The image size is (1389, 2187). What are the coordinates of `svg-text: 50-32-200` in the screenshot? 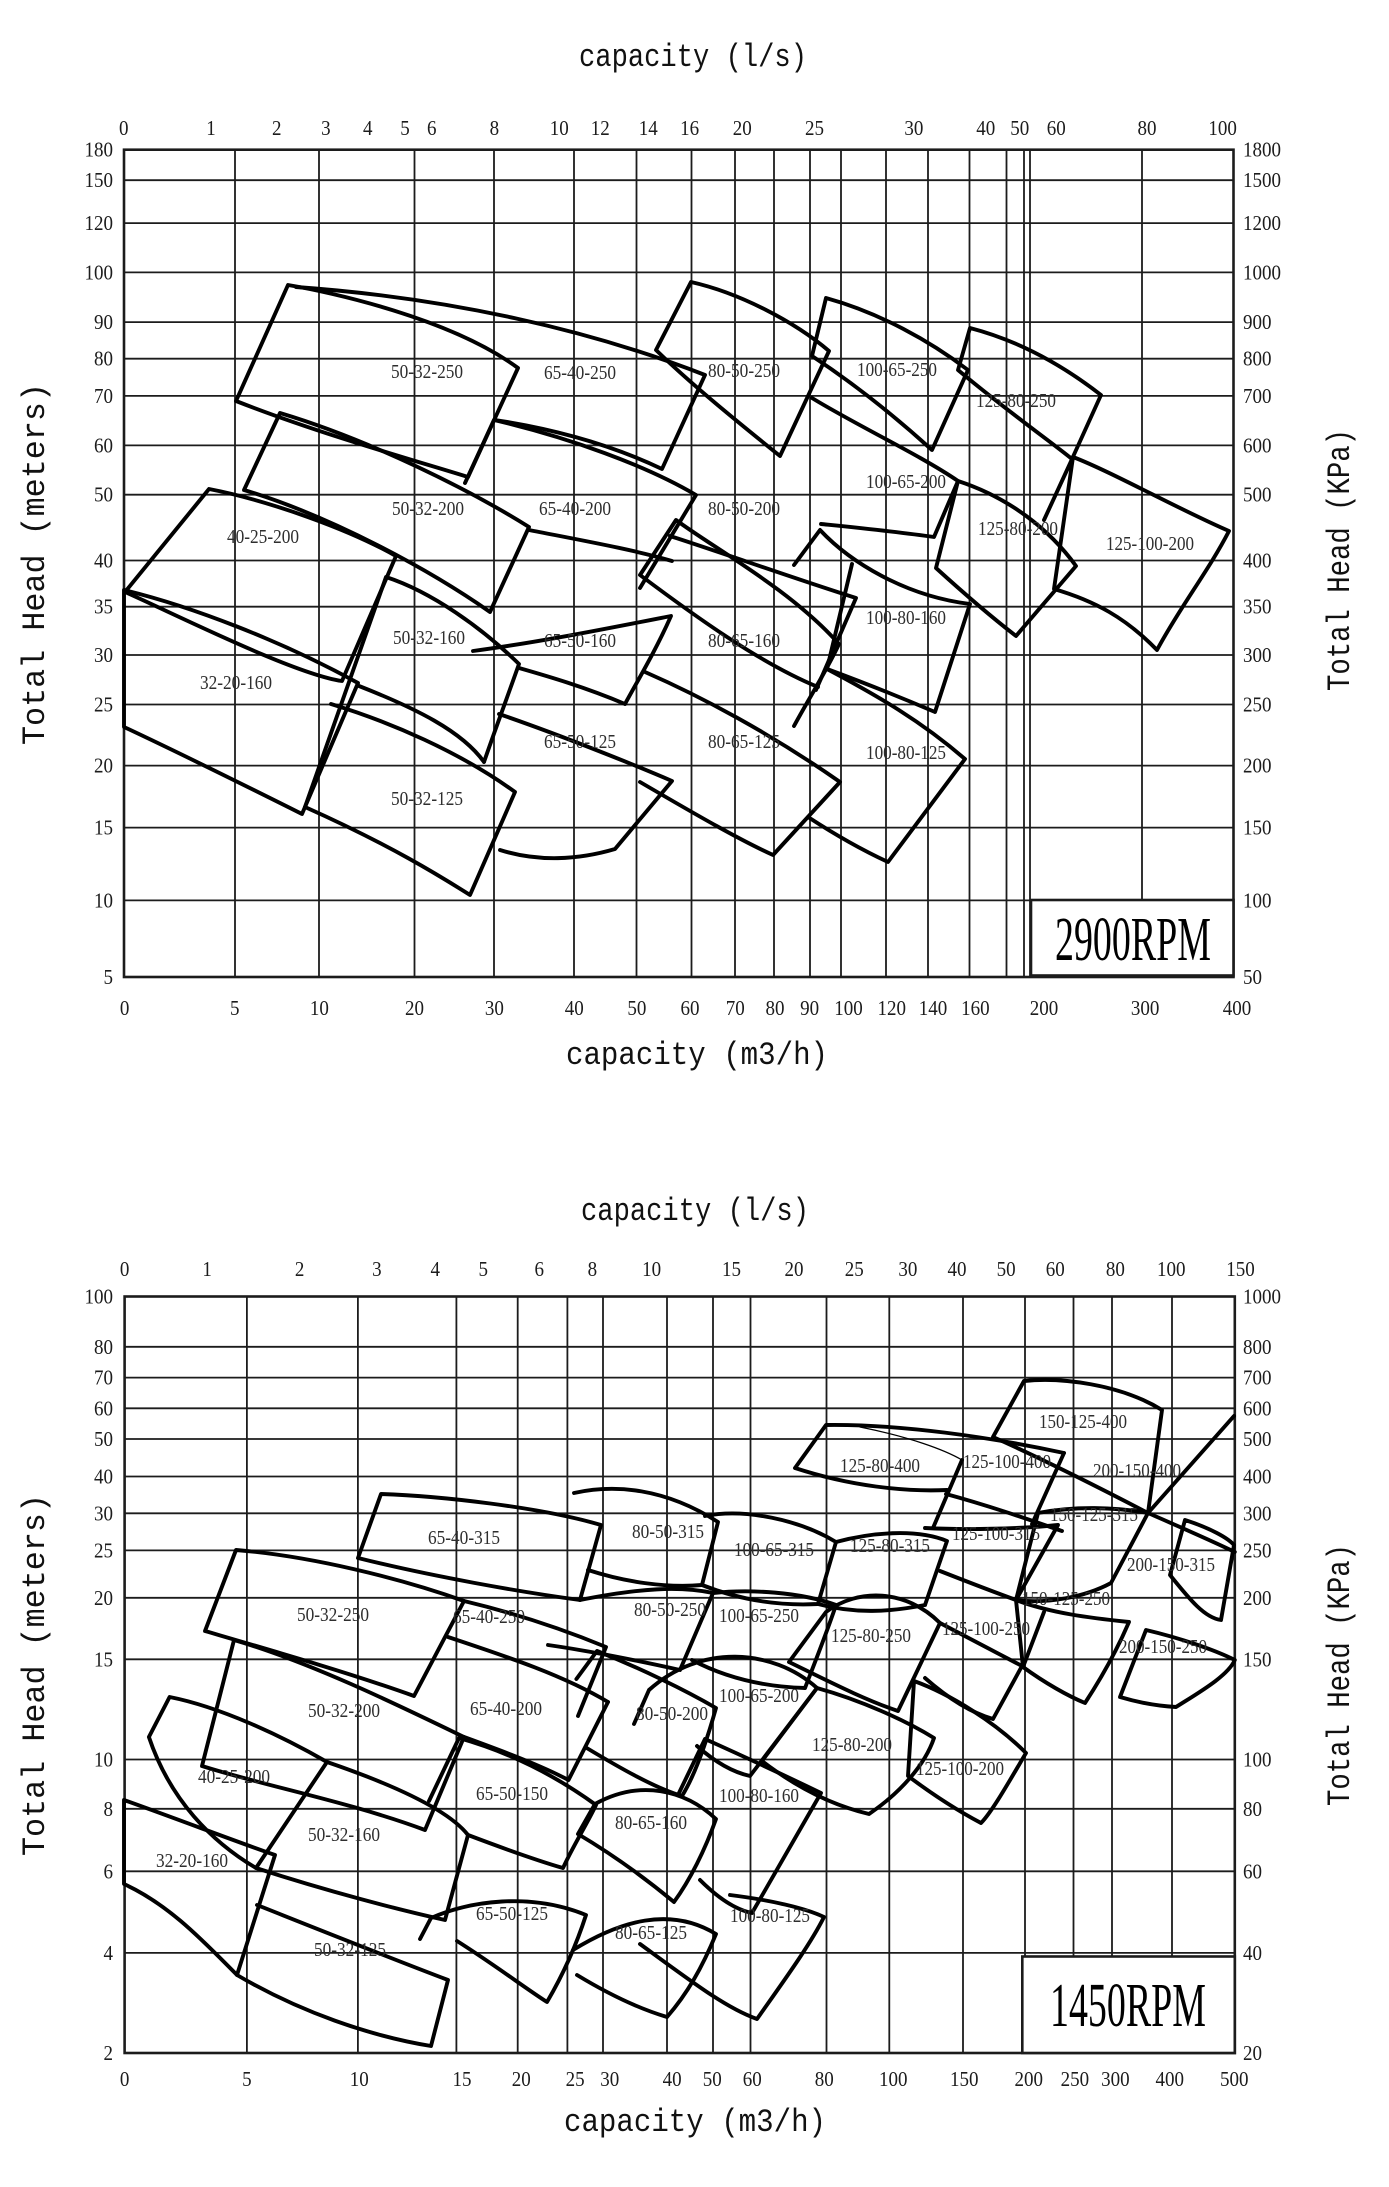 It's located at (344, 1711).